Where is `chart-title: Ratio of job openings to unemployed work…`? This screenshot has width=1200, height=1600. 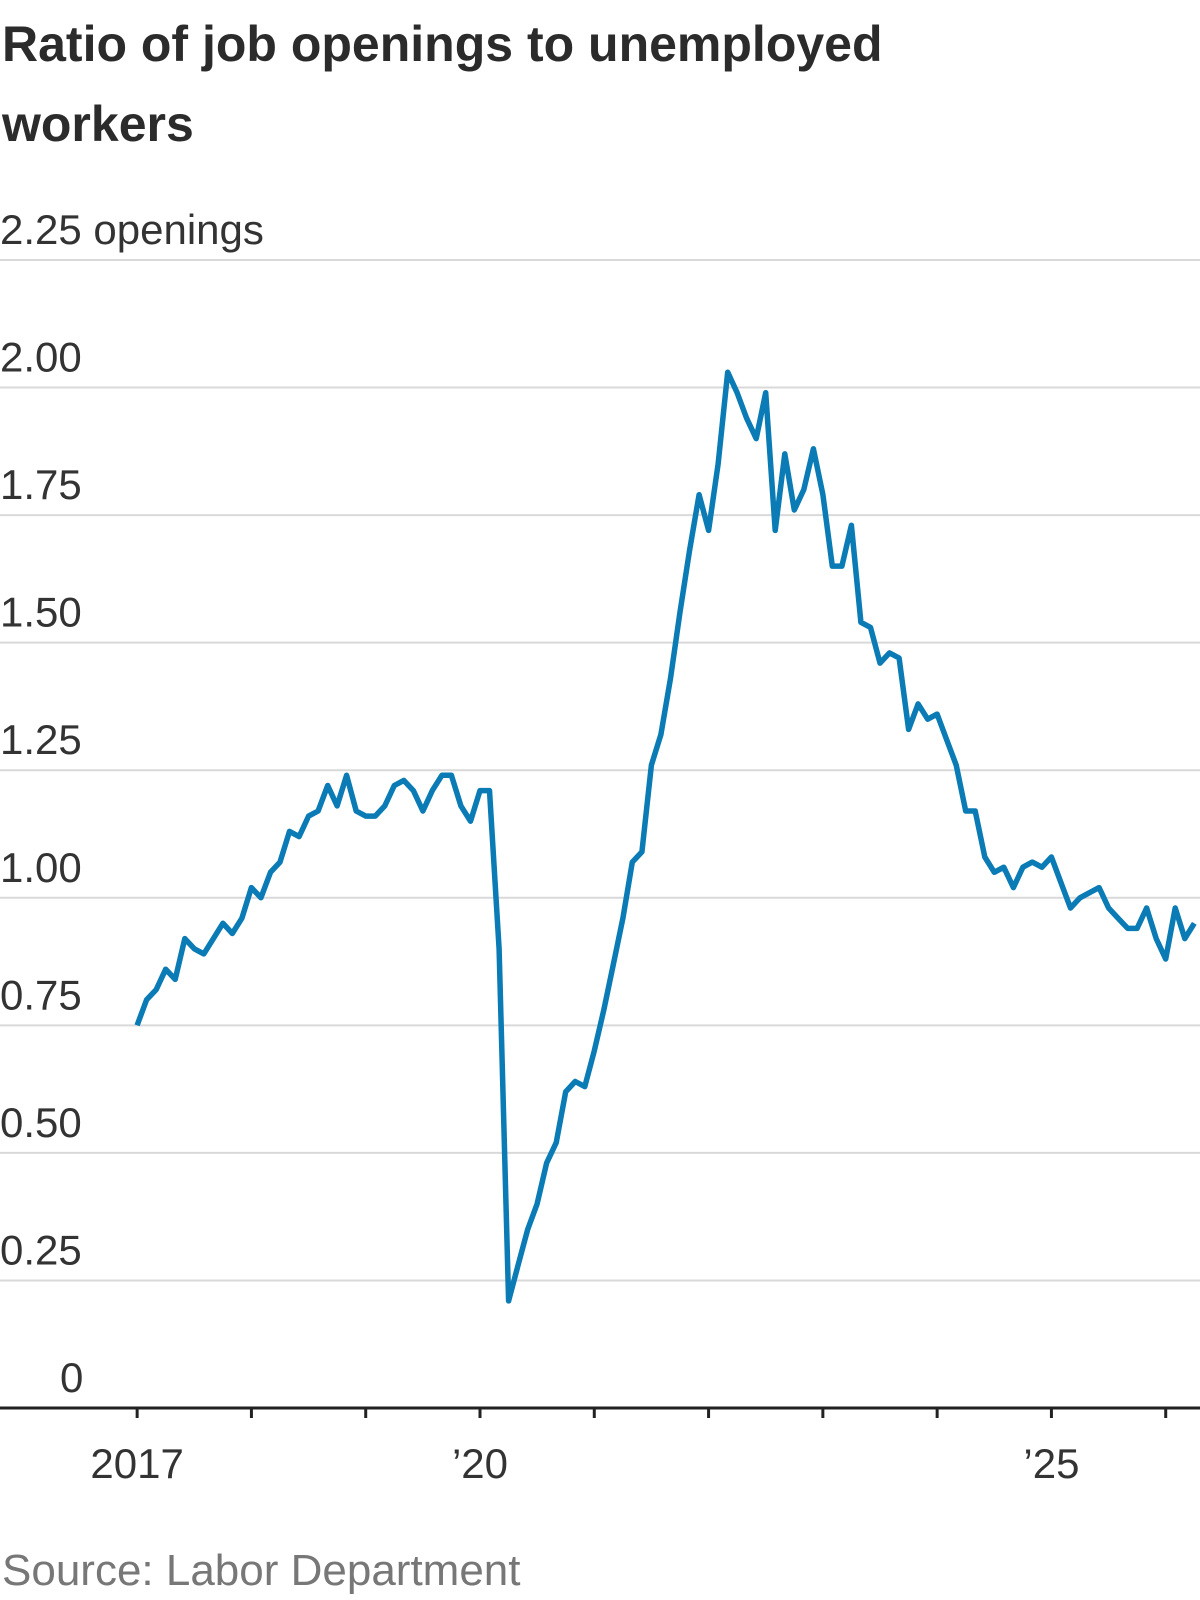
chart-title: Ratio of job openings to unemployed work… is located at coordinates (442, 84).